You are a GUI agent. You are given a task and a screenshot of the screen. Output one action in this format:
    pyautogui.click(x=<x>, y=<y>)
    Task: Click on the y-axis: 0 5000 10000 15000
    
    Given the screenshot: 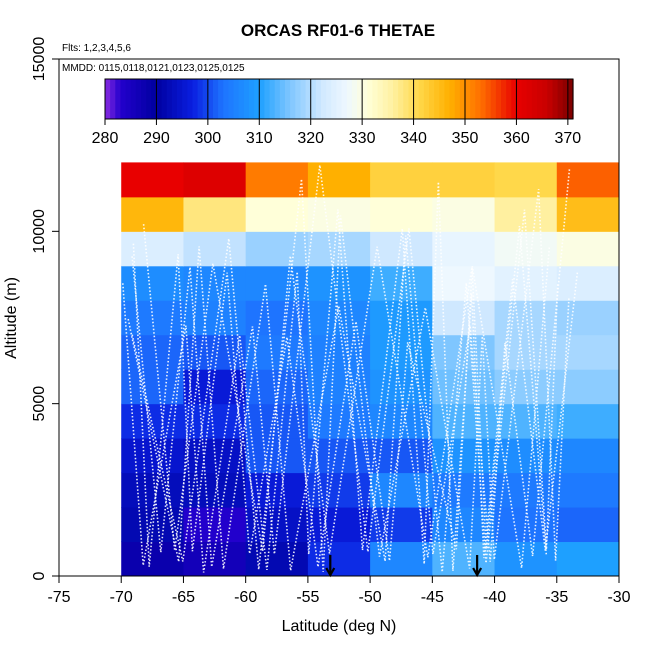 What is the action you would take?
    pyautogui.click(x=45, y=308)
    